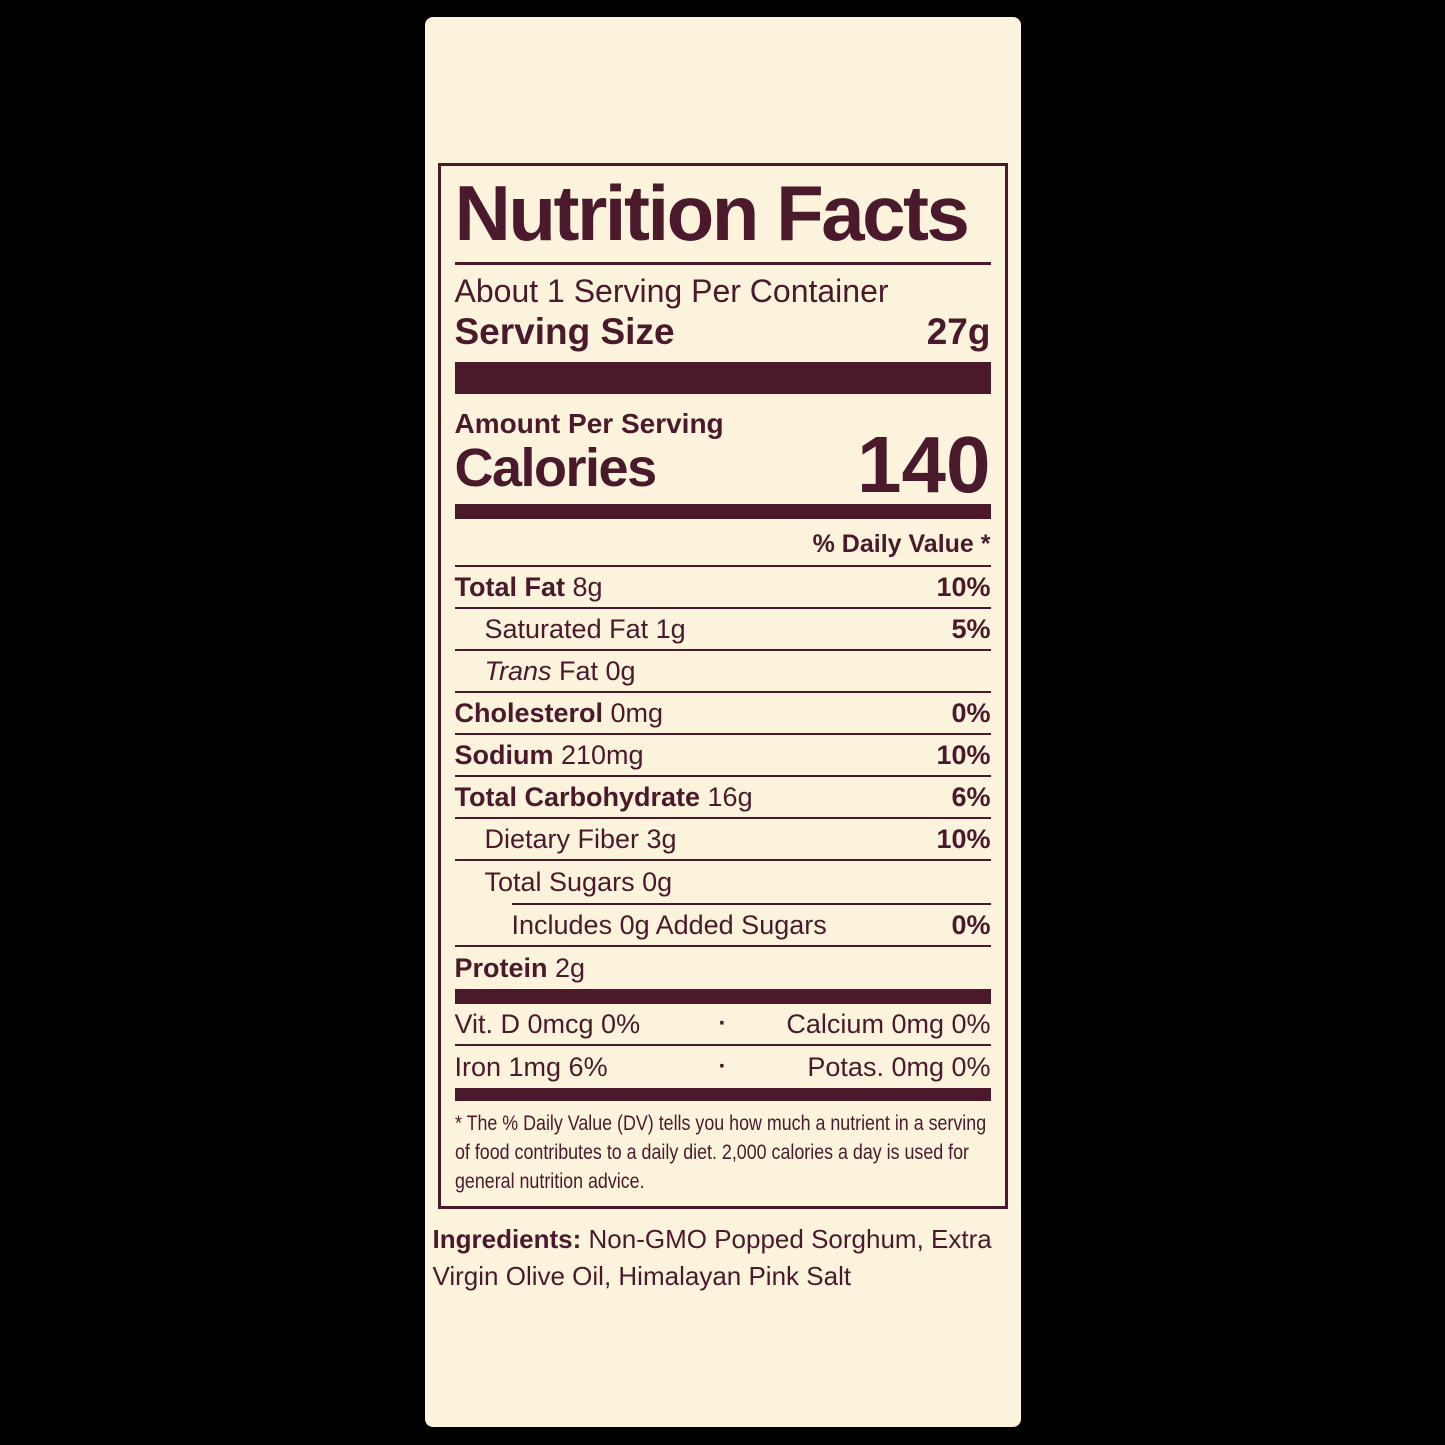 The image size is (1445, 1445). I want to click on thick-bar-calories, so click(722, 511).